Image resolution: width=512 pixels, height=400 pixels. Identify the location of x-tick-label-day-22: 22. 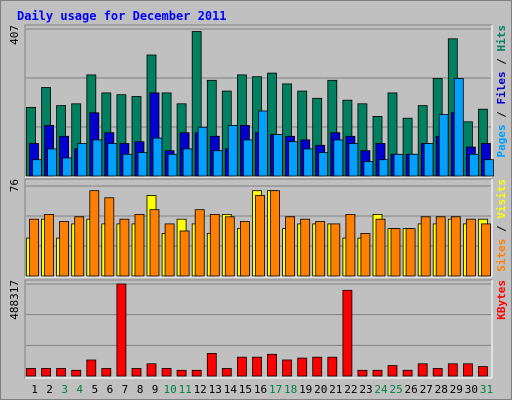
(350, 389).